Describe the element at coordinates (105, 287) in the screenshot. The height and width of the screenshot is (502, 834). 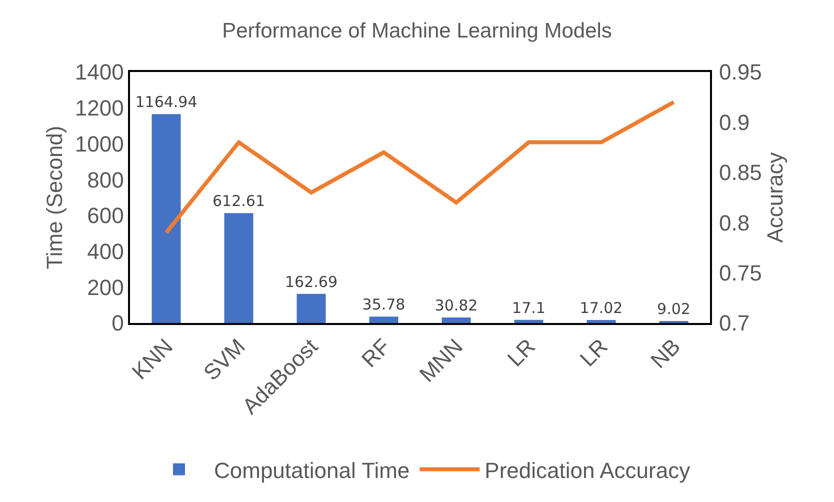
I see `y-tick-label: 200` at that location.